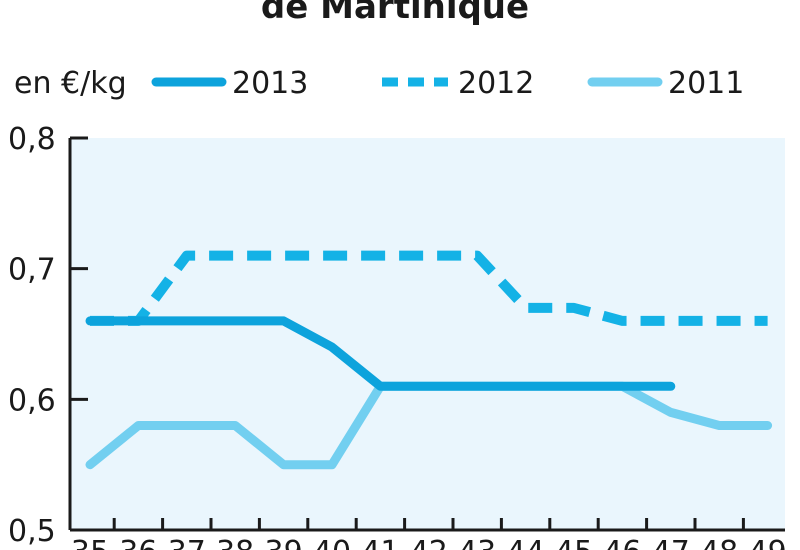  Describe the element at coordinates (477, 542) in the screenshot. I see `x-tick-label: 43` at that location.